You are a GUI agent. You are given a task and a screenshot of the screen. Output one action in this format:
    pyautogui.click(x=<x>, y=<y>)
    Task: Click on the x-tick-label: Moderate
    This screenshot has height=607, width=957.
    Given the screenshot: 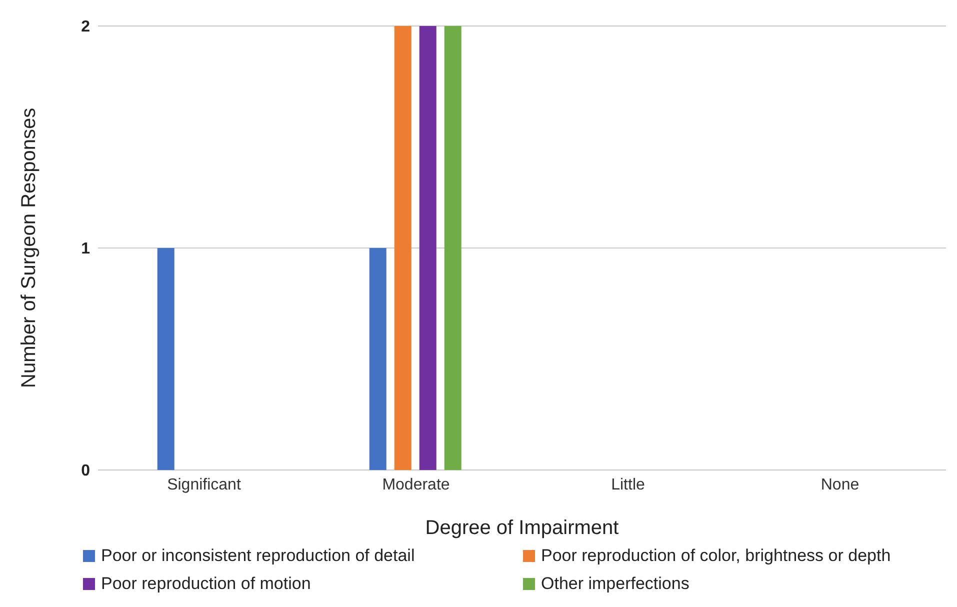 What is the action you would take?
    pyautogui.click(x=416, y=485)
    